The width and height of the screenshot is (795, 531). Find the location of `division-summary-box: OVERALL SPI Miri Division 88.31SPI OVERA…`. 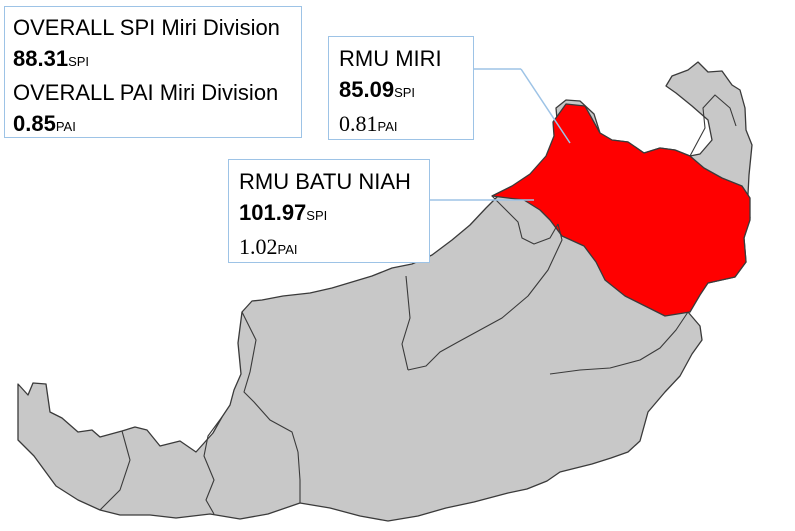

division-summary-box: OVERALL SPI Miri Division 88.31SPI OVERA… is located at coordinates (153, 72).